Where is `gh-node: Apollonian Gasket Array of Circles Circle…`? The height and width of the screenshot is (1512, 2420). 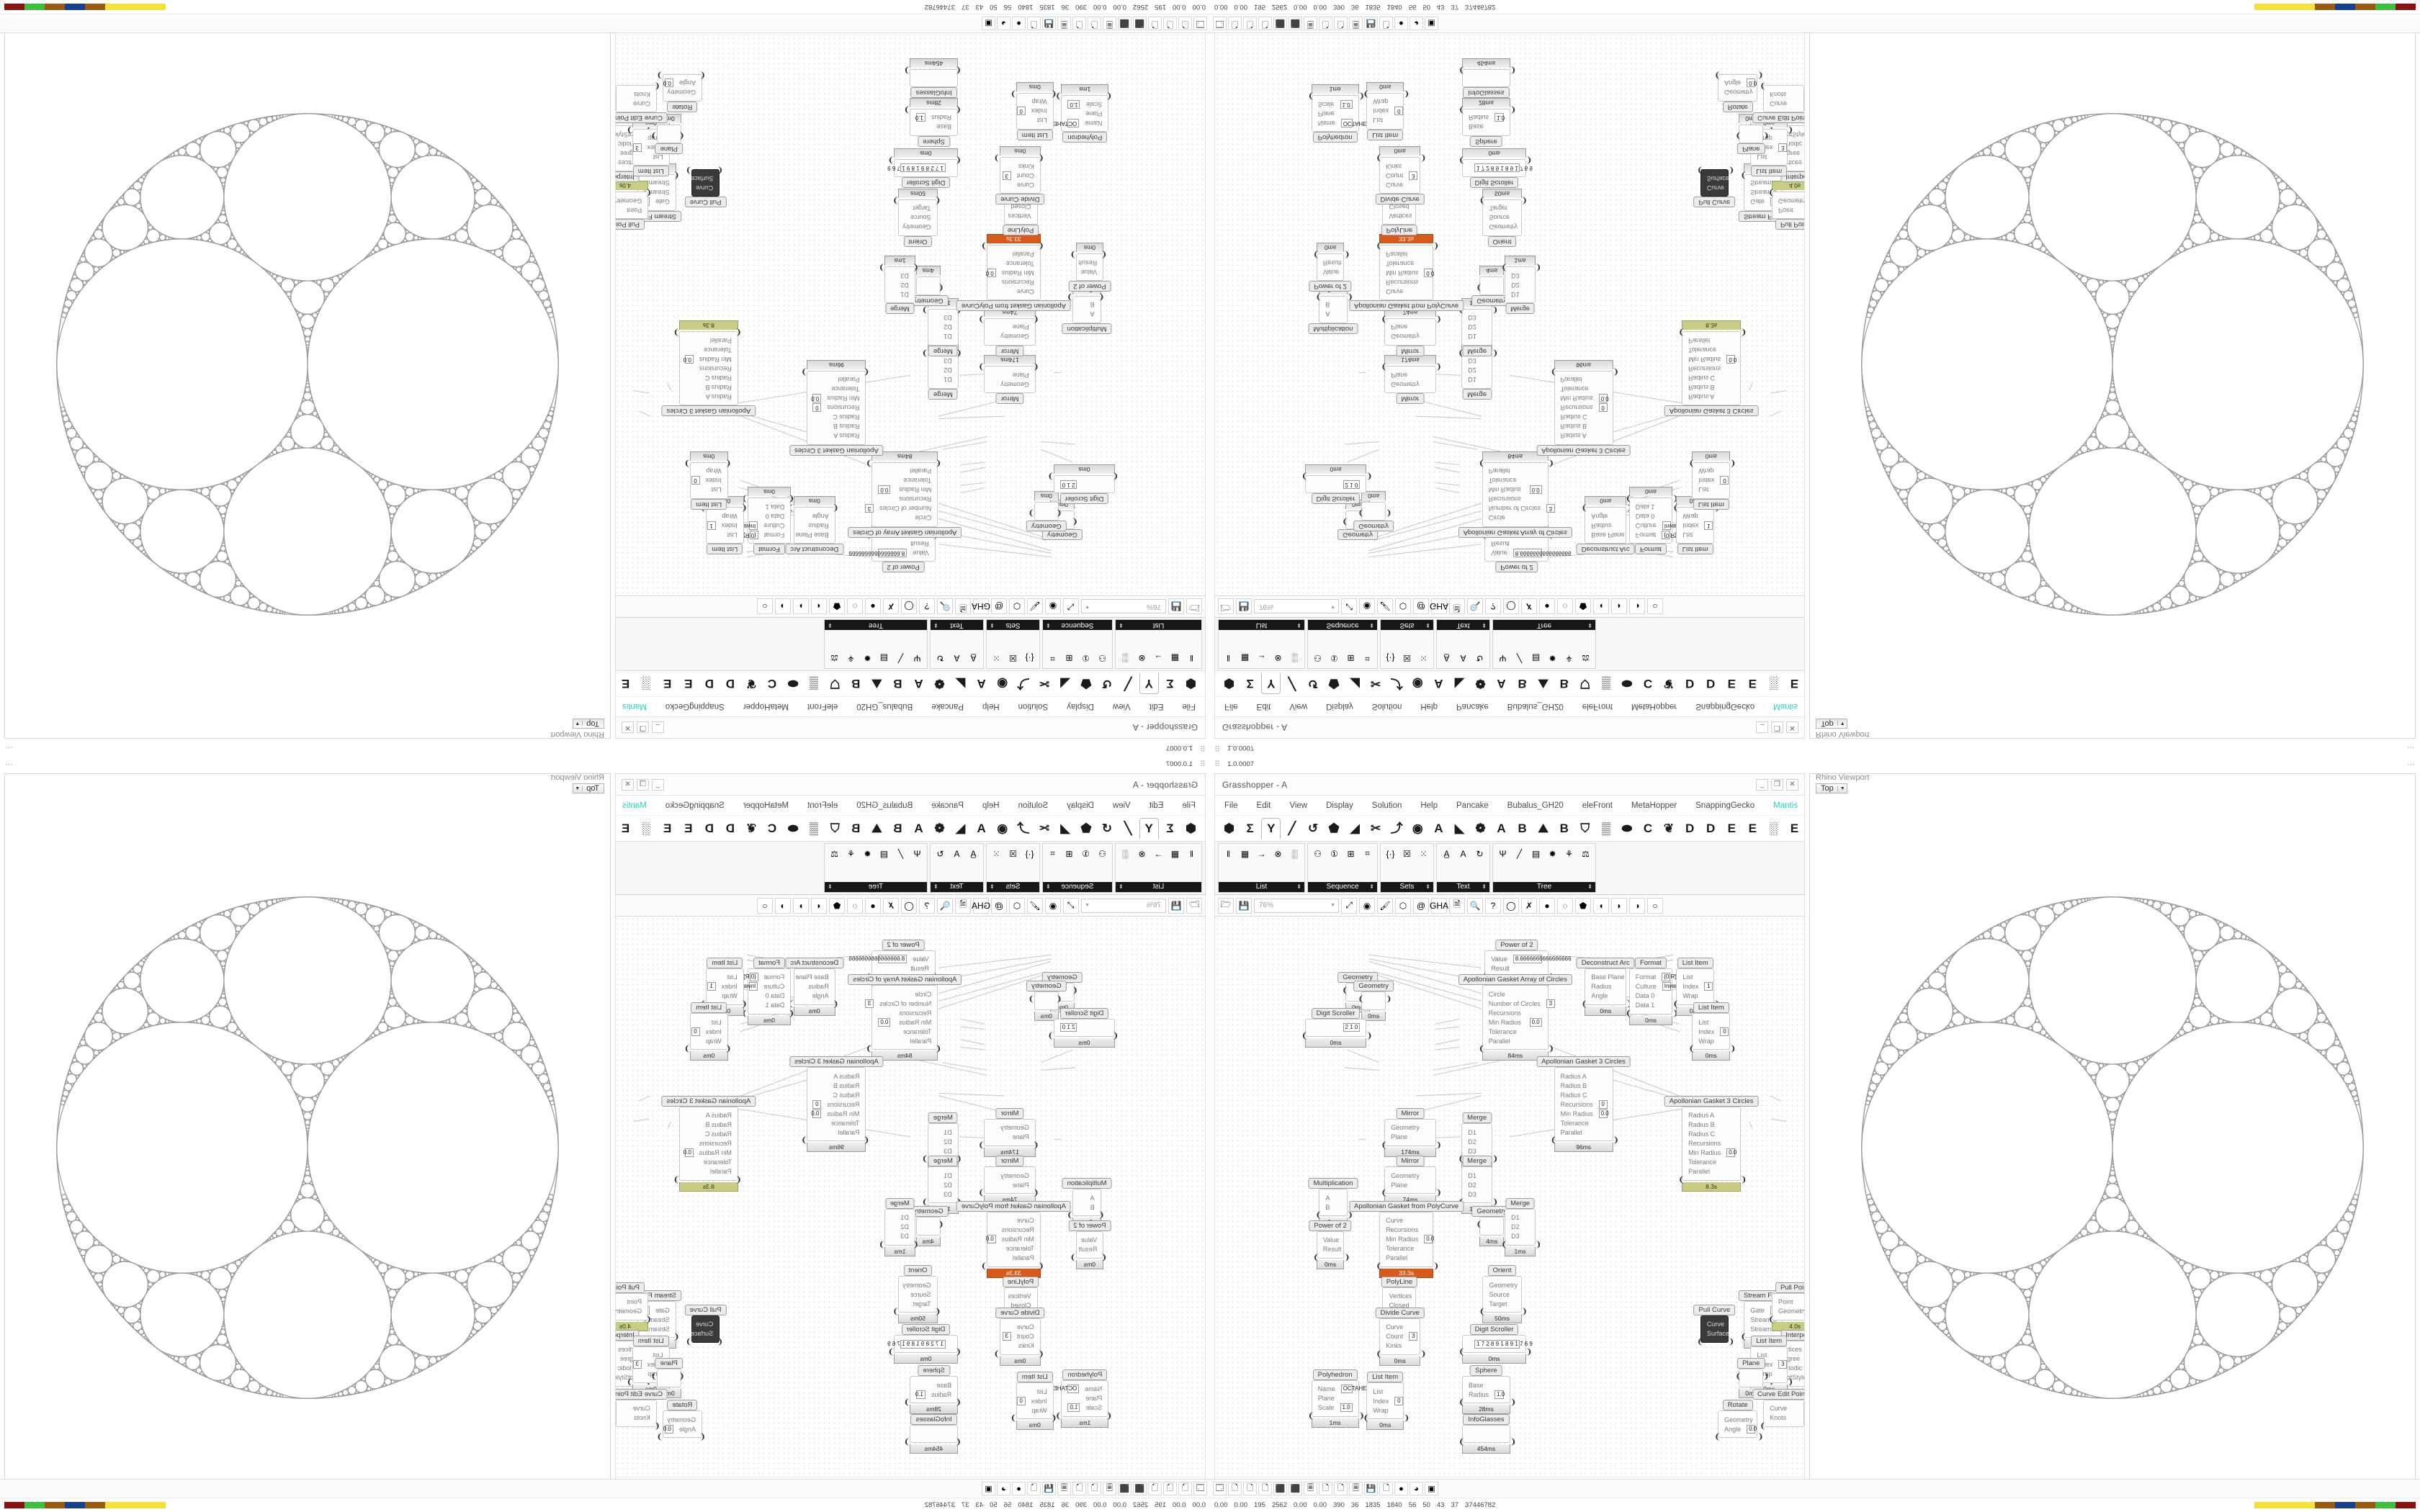 gh-node: Apollonian Gasket Array of Circles Circle… is located at coordinates (1515, 494).